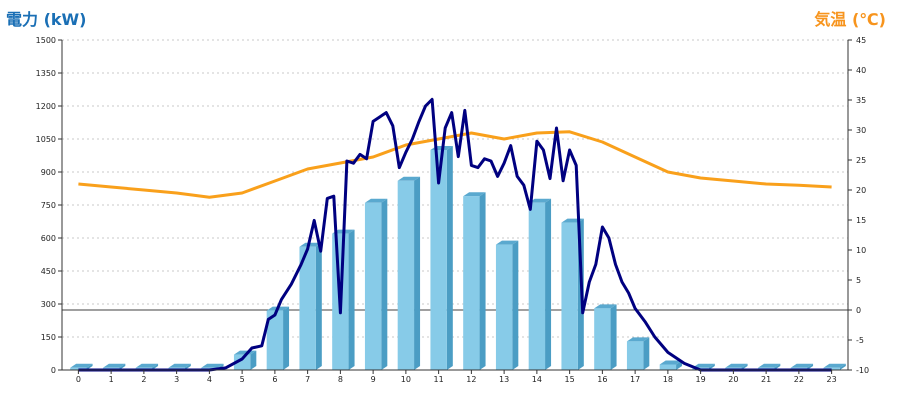 The image size is (900, 404). What do you see at coordinates (861, 190) in the screenshot?
I see `right-tick-label: 20` at bounding box center [861, 190].